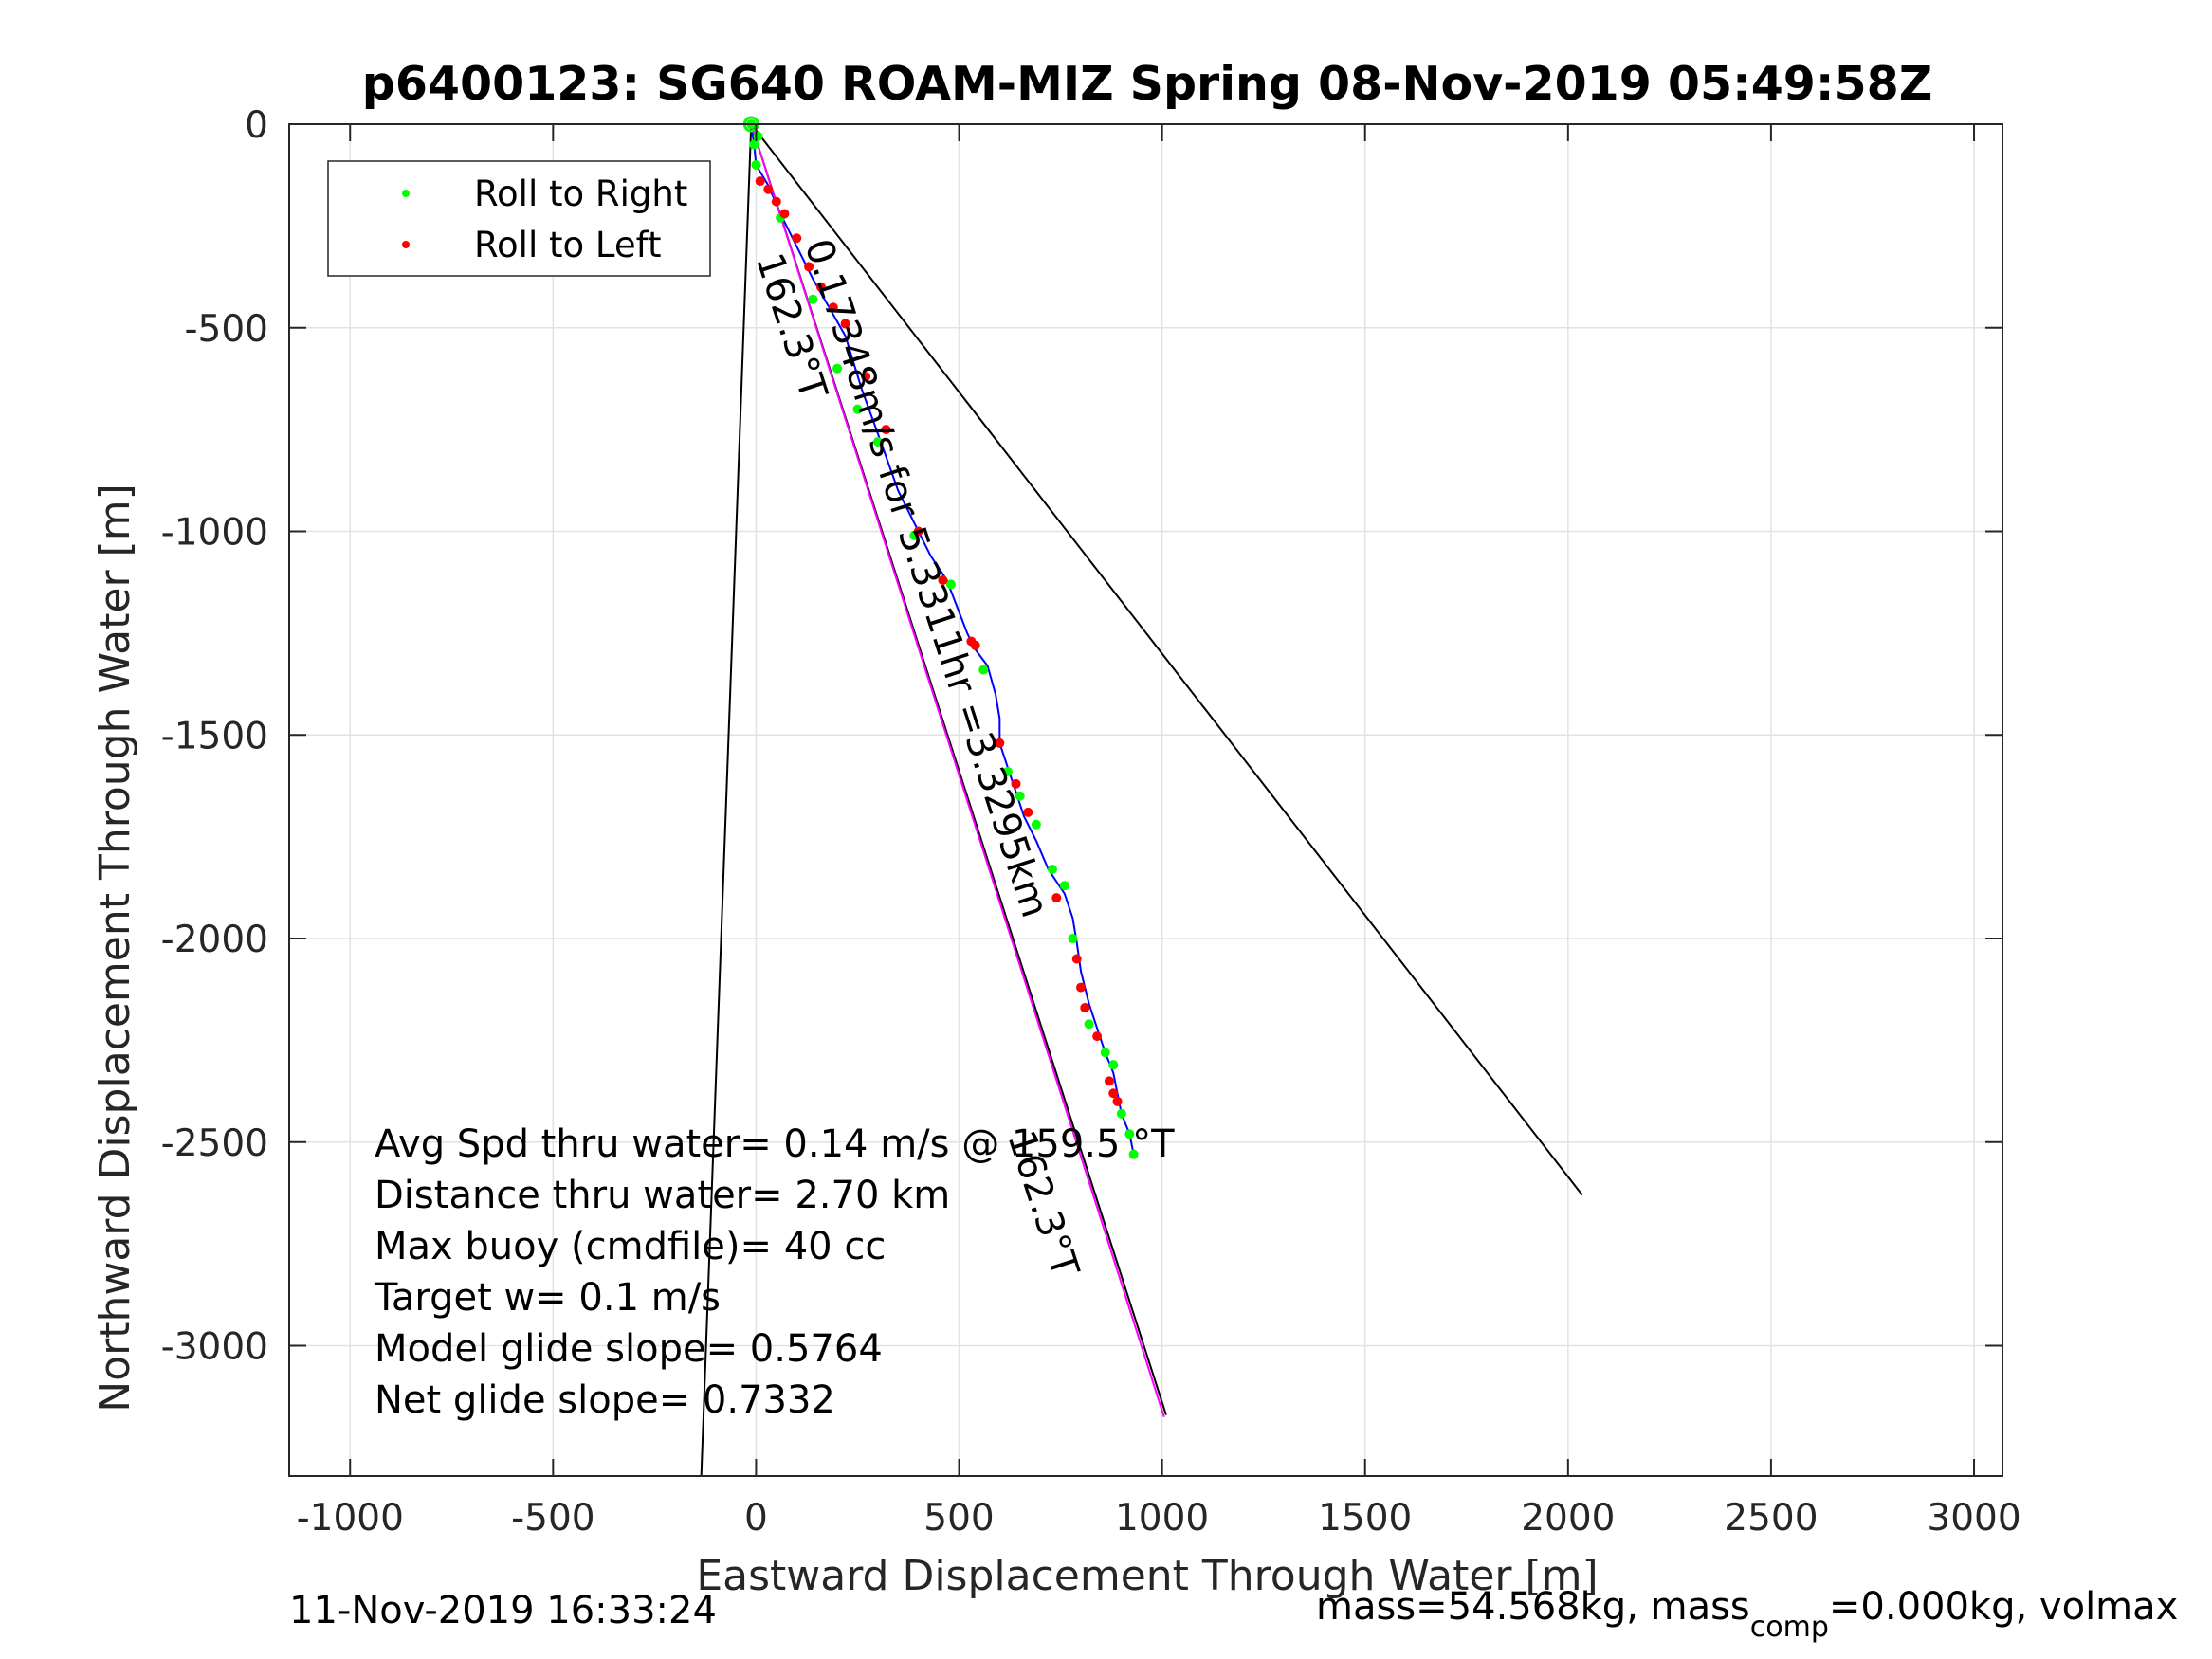  What do you see at coordinates (605, 1400) in the screenshot?
I see `stat-net-glide: Net glide slope= 0.7332` at bounding box center [605, 1400].